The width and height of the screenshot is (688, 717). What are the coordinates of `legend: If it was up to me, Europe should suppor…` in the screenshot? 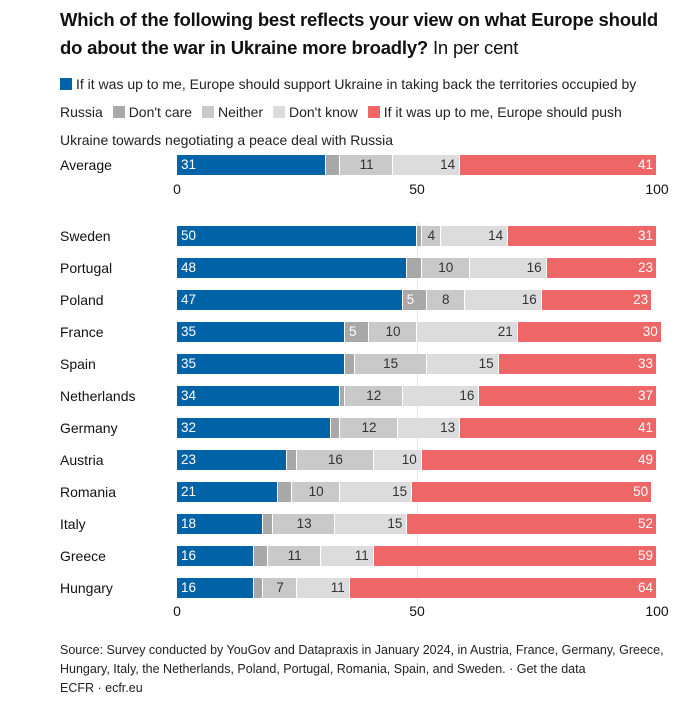 It's located at (365, 112).